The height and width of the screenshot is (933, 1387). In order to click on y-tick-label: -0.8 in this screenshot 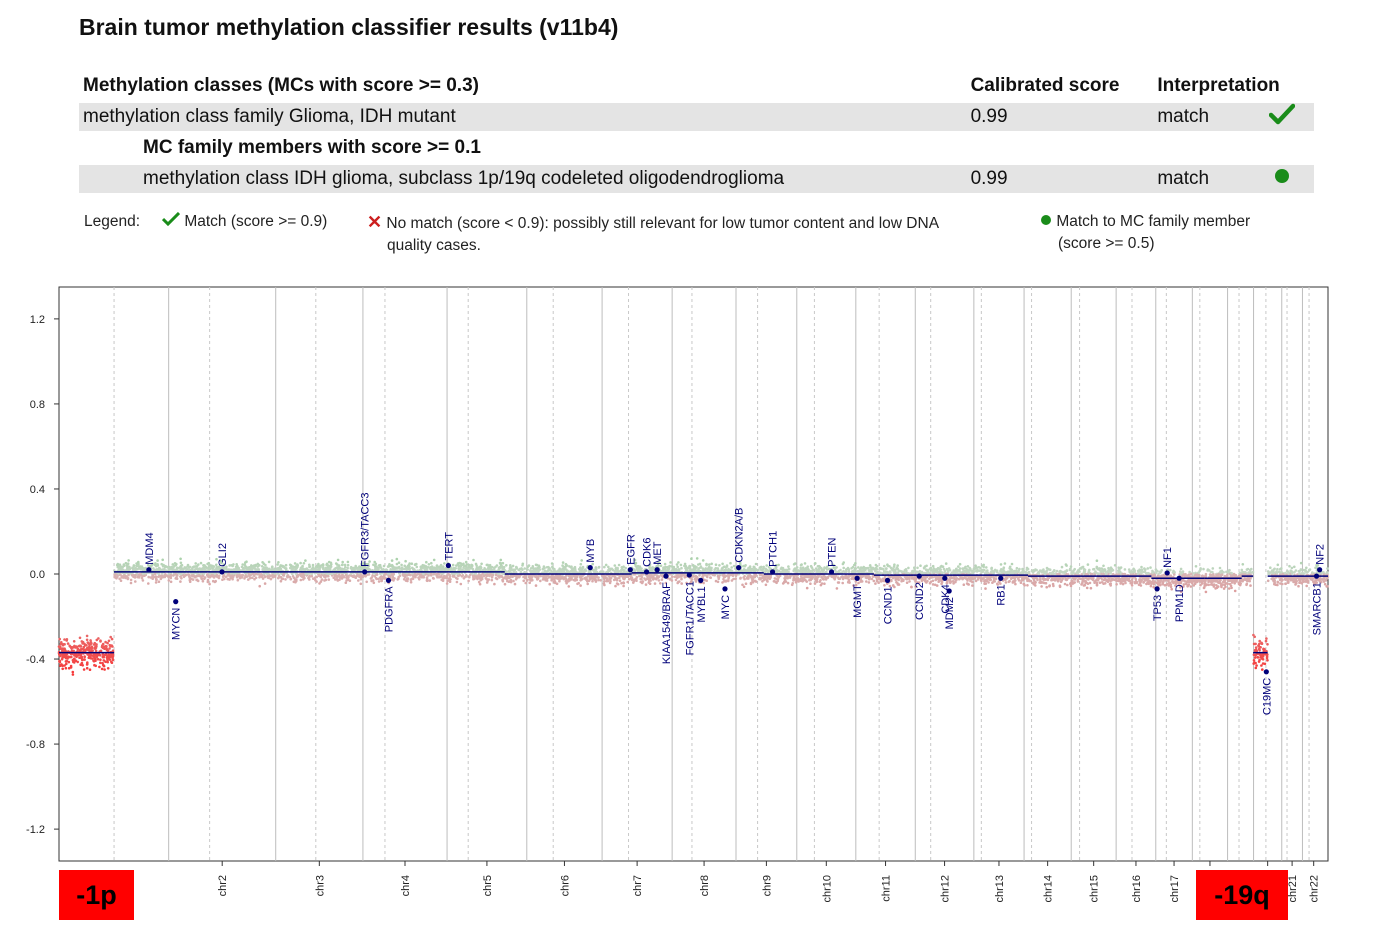, I will do `click(35, 745)`.